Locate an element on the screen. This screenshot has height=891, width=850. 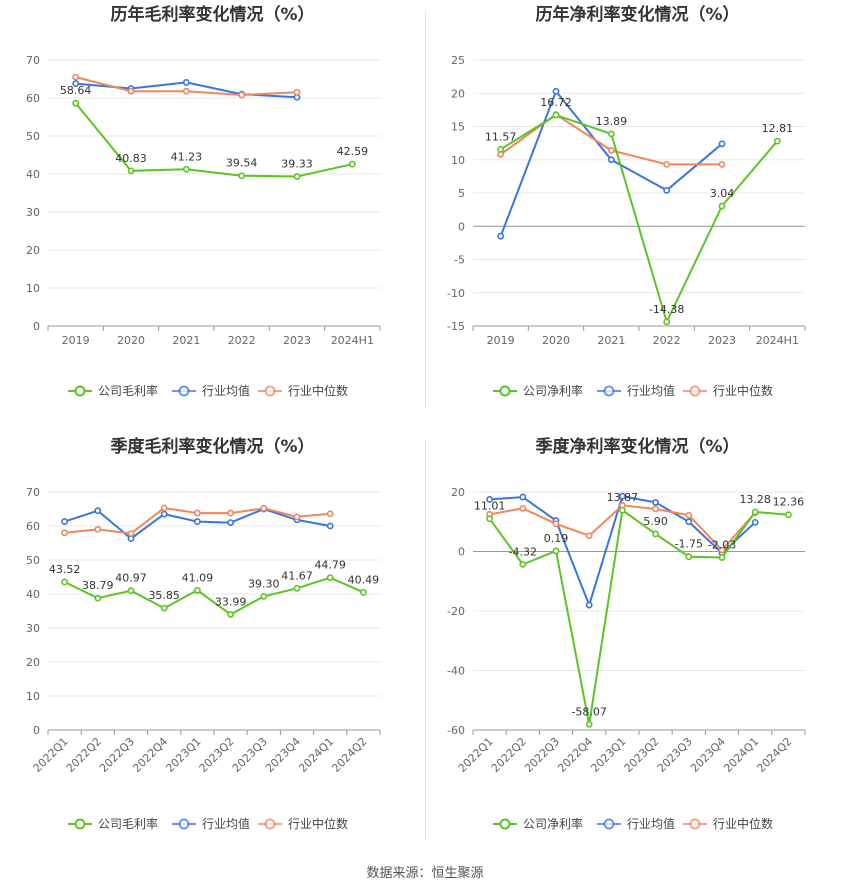
x-tick-label: 2022Q4 is located at coordinates (575, 755).